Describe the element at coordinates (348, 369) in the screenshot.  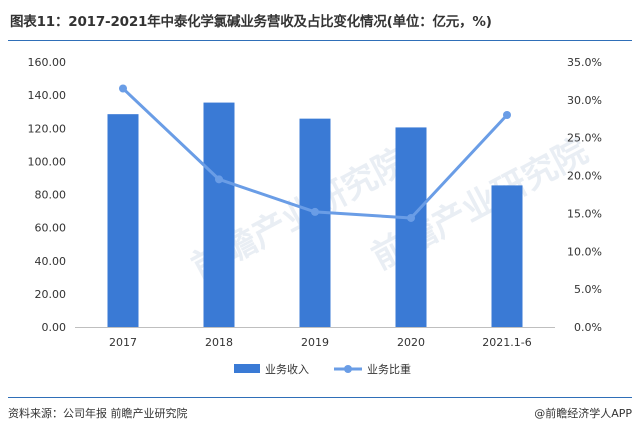
I see `legend-swatch-point` at that location.